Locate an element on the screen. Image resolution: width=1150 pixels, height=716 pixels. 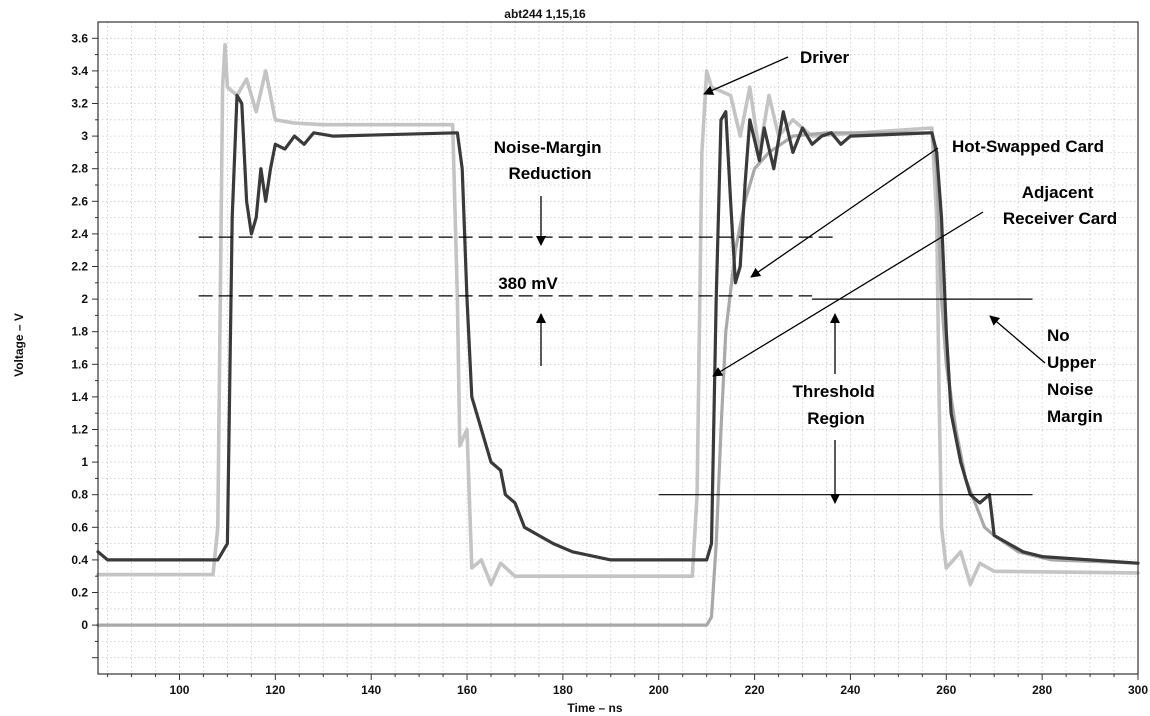
y-tick-label: 2 is located at coordinates (84, 299).